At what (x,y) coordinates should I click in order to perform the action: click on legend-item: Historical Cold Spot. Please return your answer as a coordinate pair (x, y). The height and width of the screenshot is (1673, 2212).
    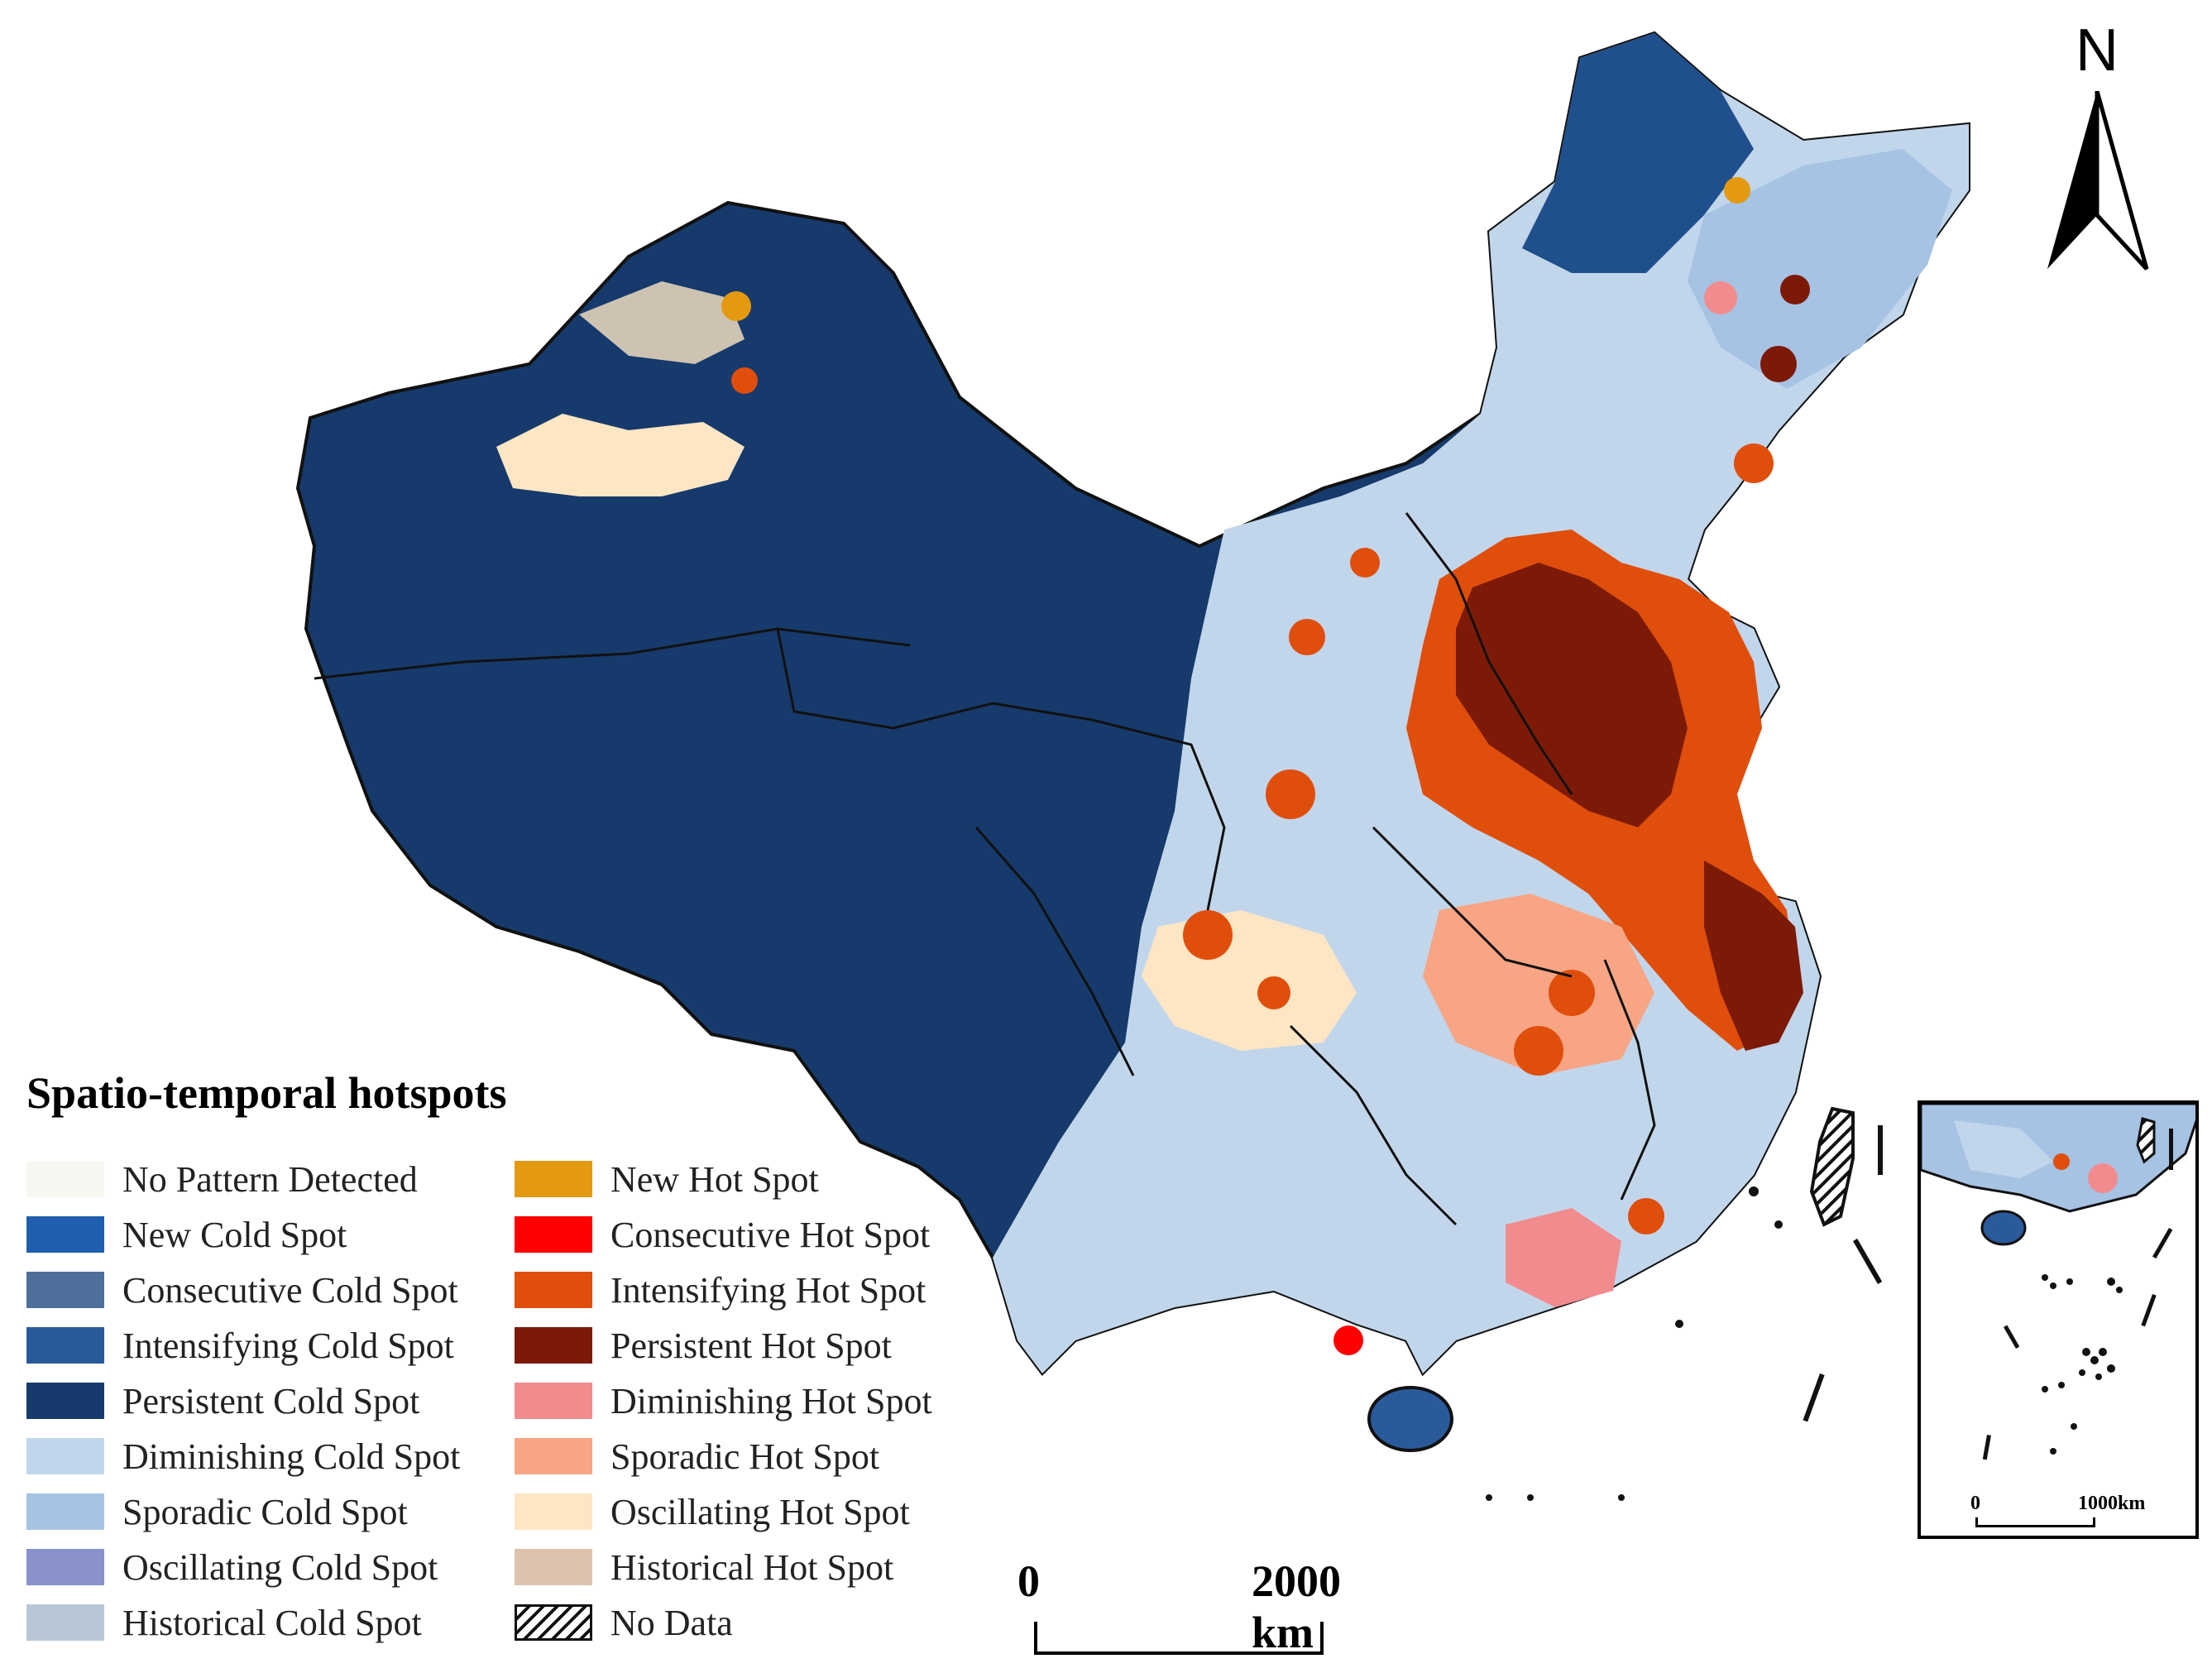
    Looking at the image, I should click on (224, 1623).